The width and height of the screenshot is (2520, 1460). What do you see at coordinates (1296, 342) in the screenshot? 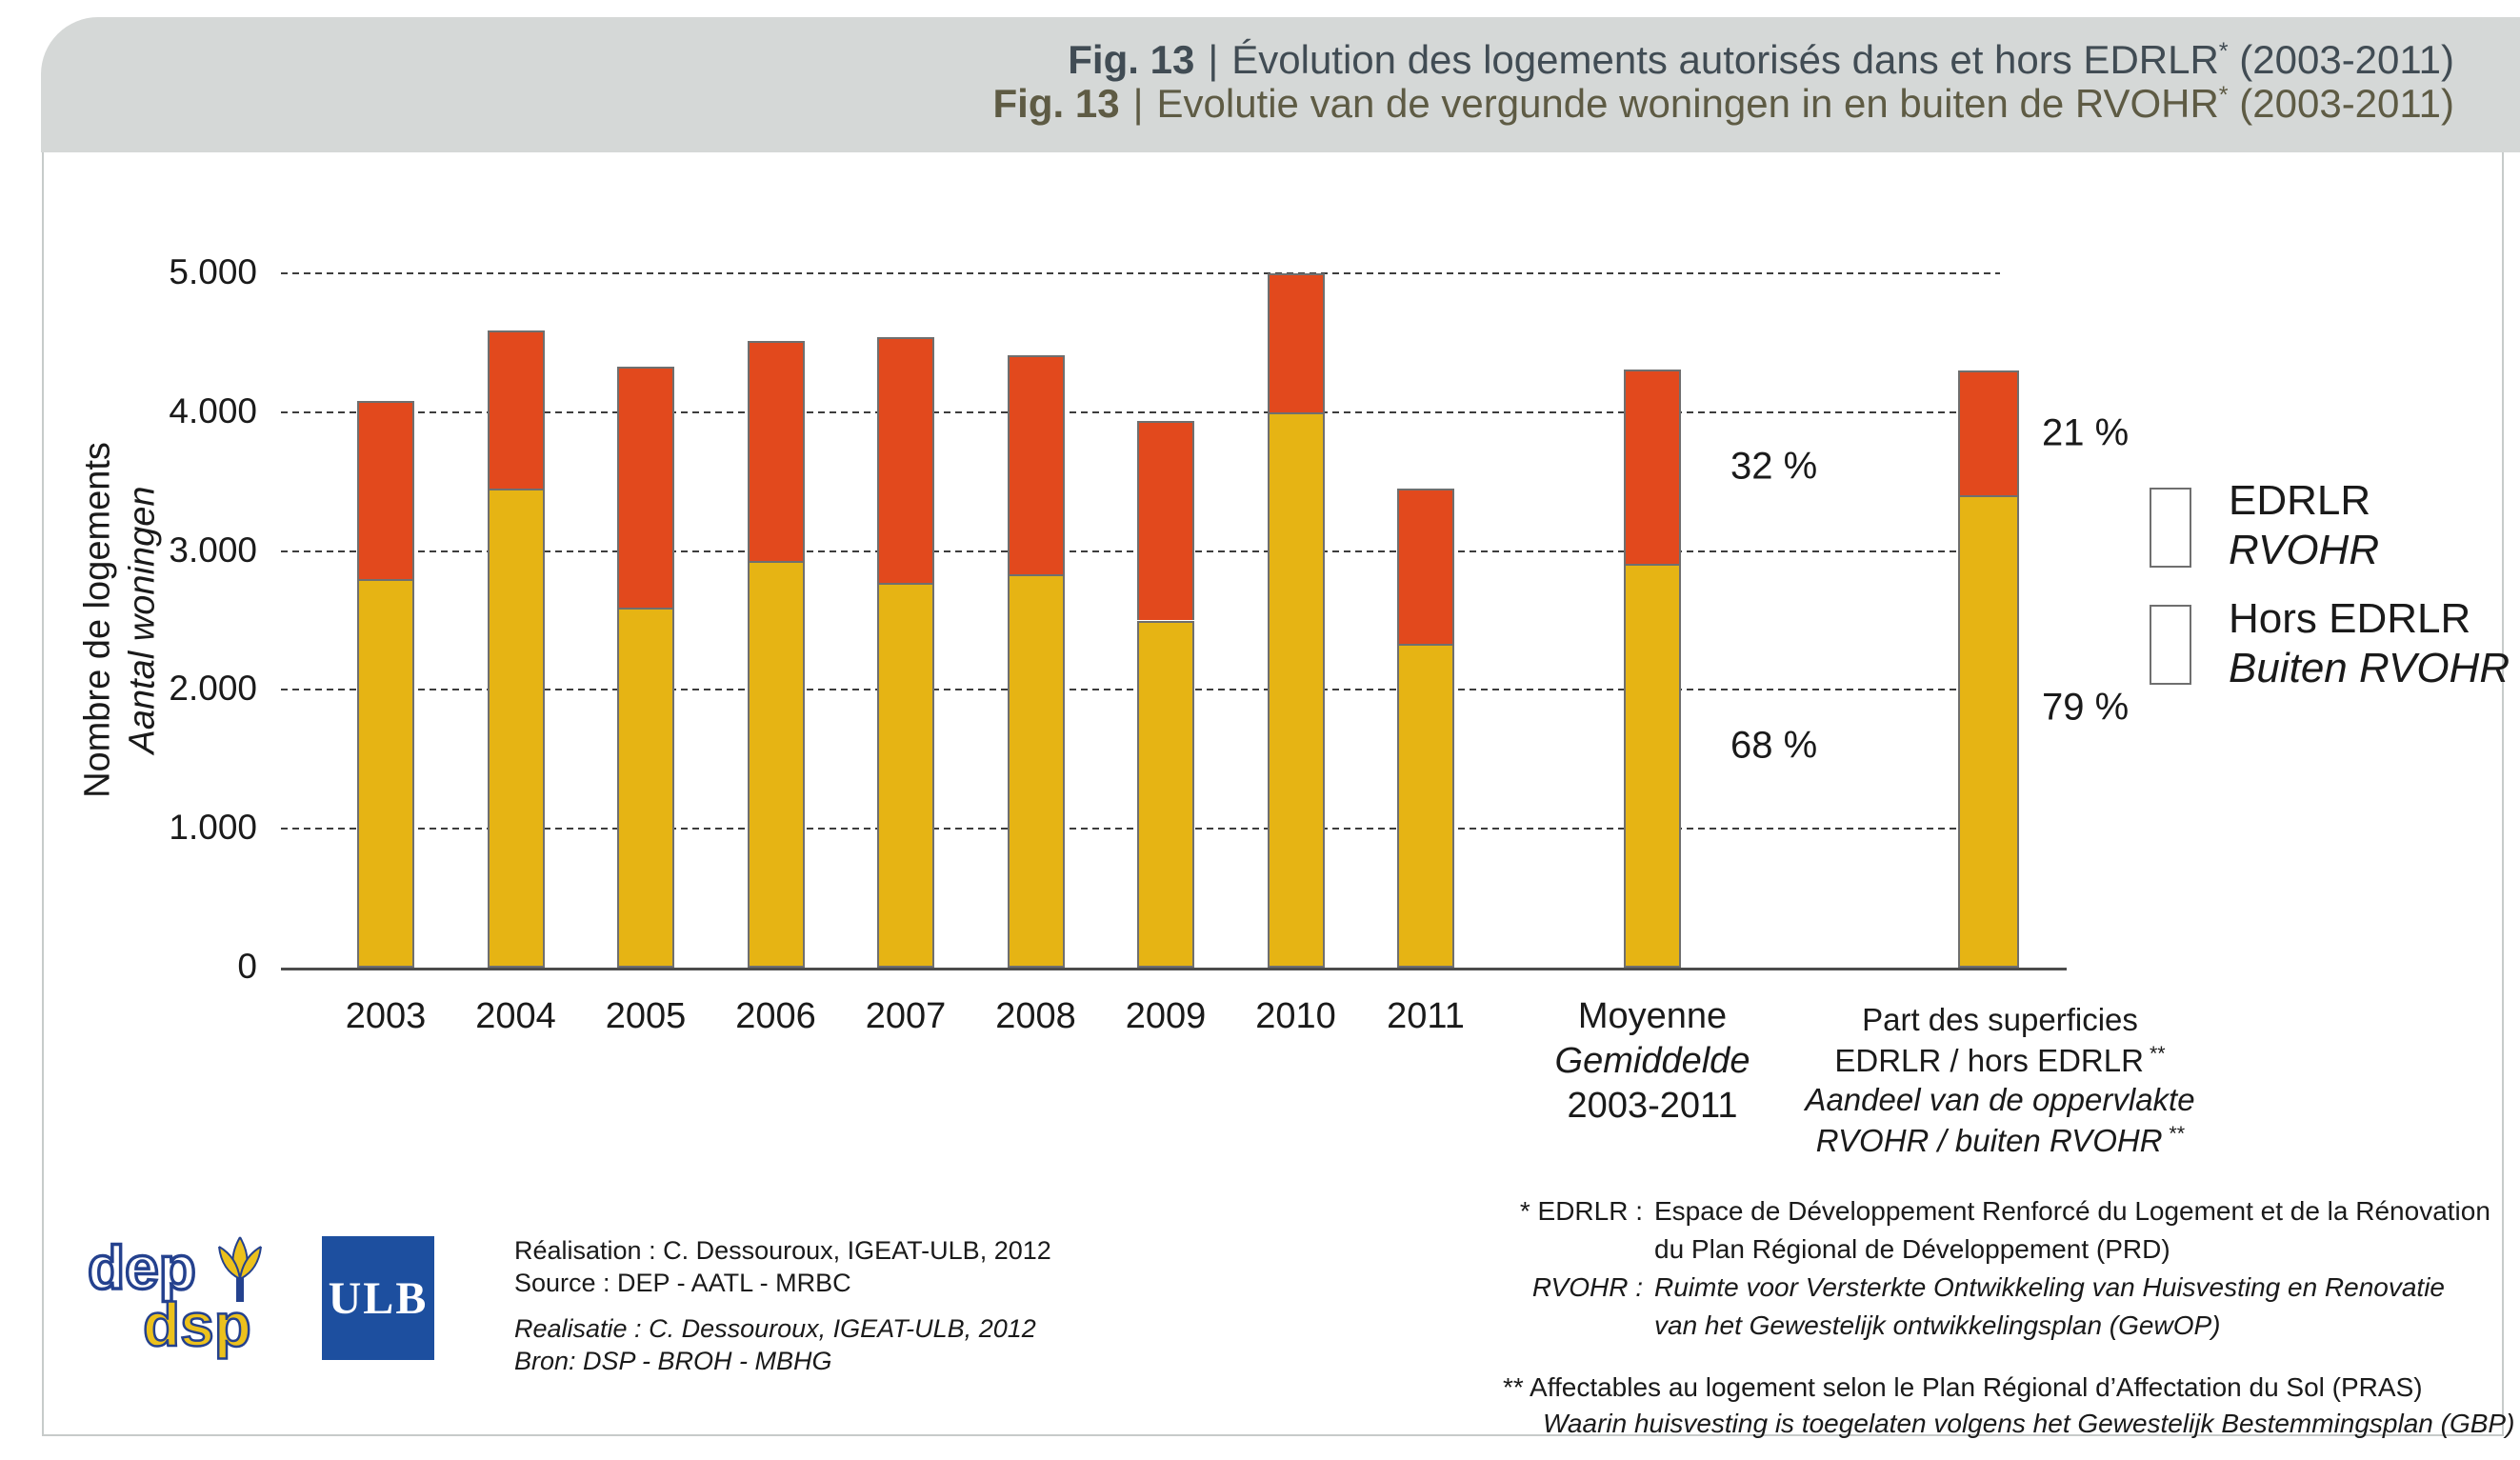
I see `bar-segment-edrlr-2010` at bounding box center [1296, 342].